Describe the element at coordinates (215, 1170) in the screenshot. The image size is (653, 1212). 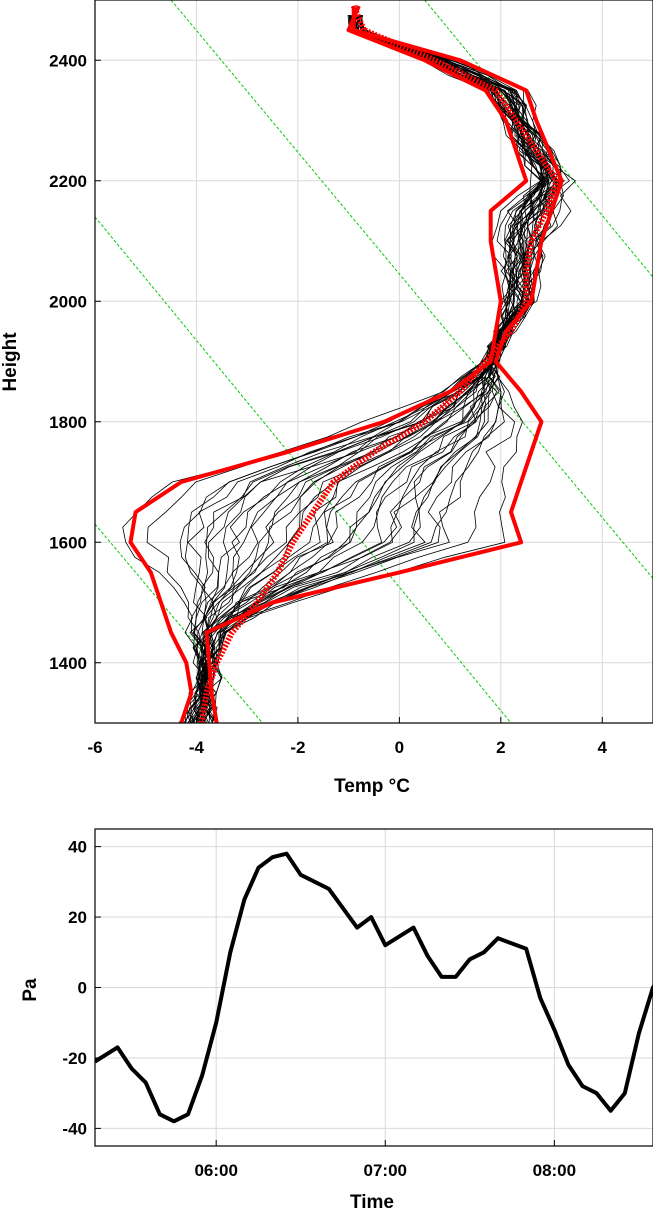
I see `x-tick-label: 06:00` at that location.